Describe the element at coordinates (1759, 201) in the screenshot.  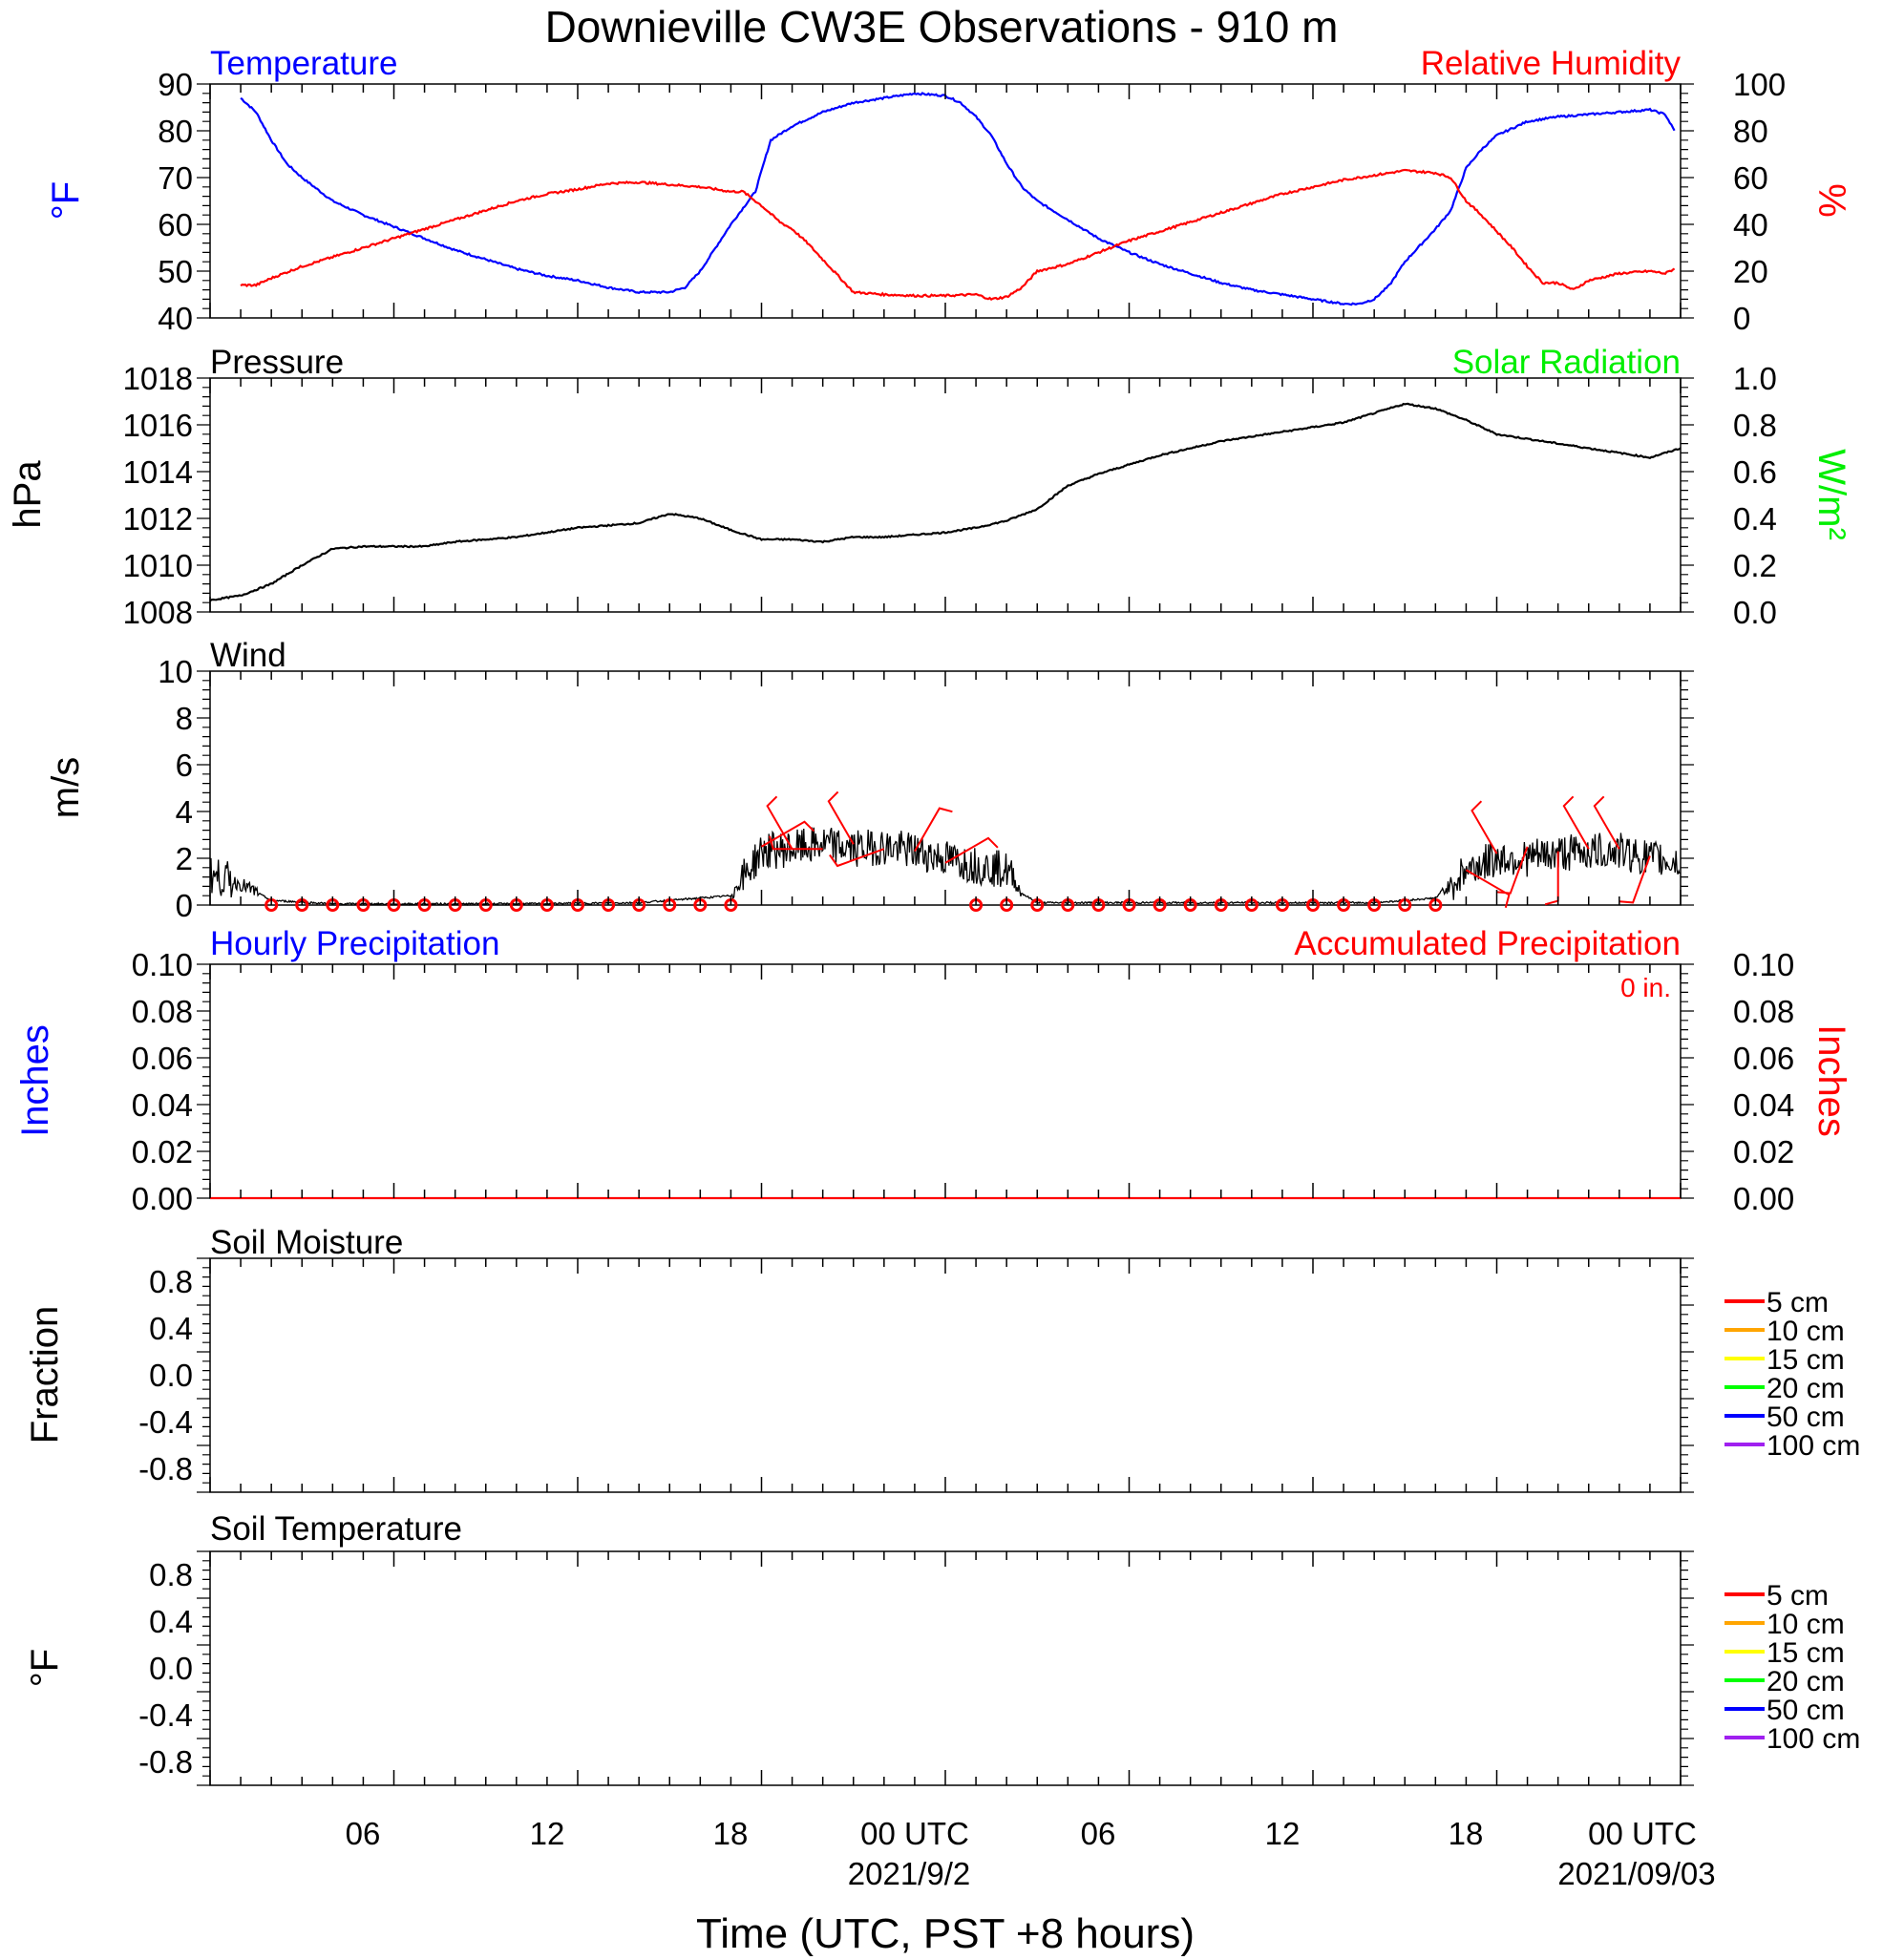
I see `y-tick-labels-right: 100 80 60 40 20 0` at that location.